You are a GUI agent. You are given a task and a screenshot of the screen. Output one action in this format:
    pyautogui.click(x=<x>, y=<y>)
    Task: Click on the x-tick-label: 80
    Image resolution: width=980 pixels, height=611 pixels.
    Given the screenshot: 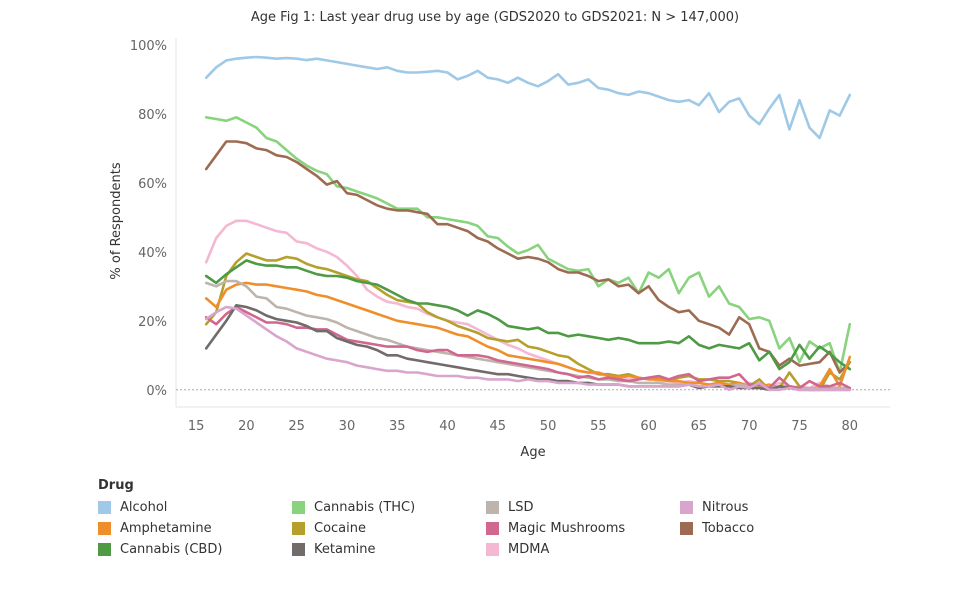 What is the action you would take?
    pyautogui.click(x=850, y=426)
    